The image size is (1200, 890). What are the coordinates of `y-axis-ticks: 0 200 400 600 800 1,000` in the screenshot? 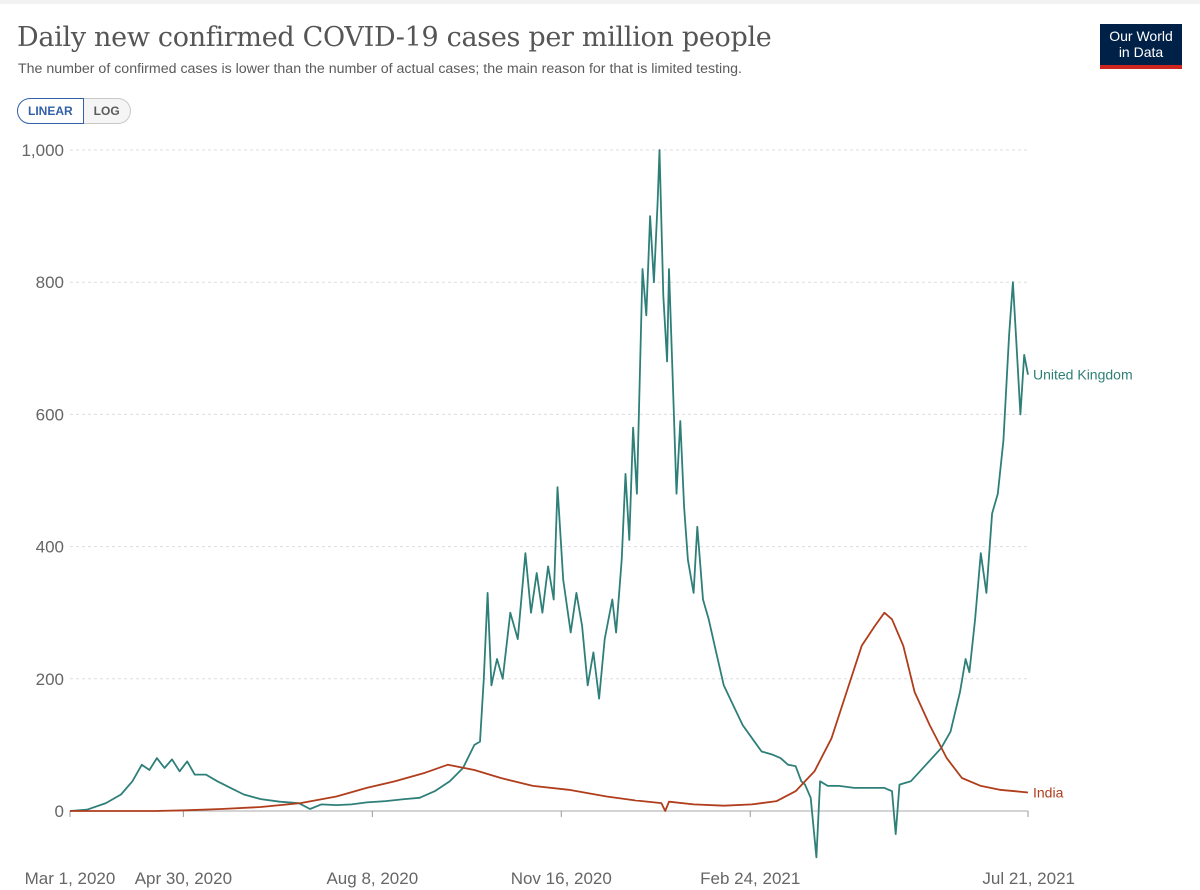 It's located at (42, 481).